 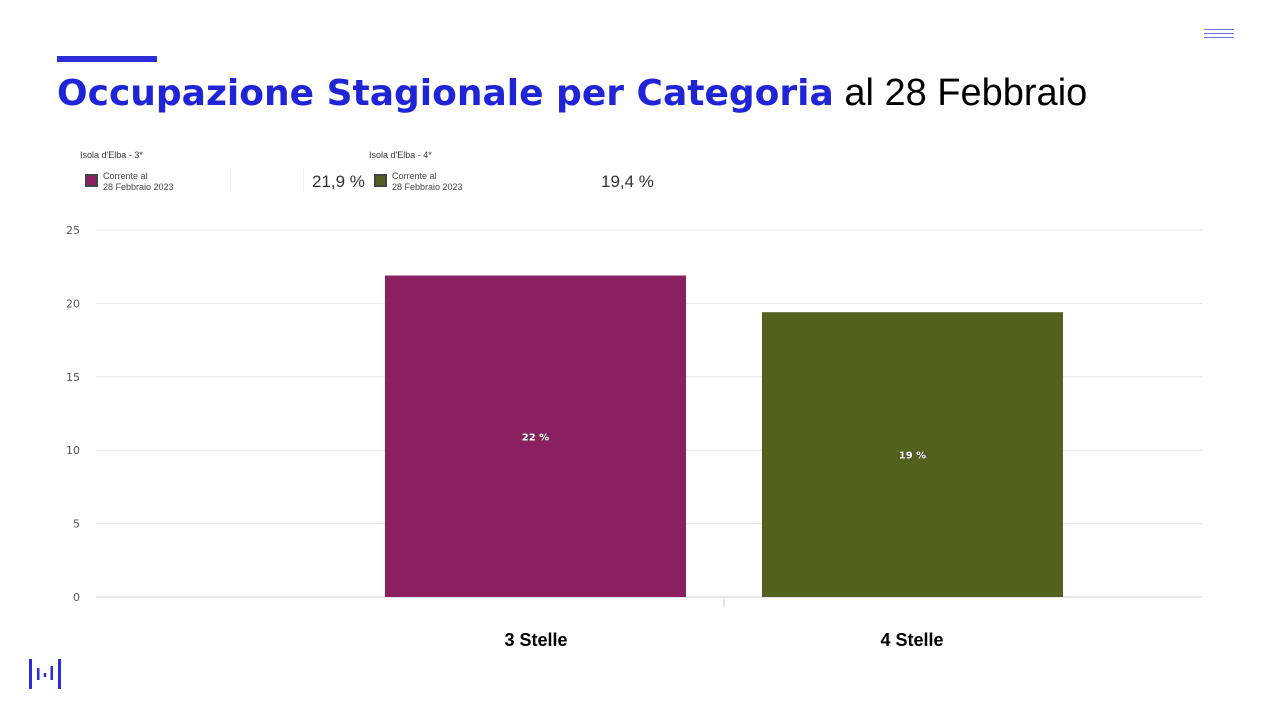 I want to click on y-tick-label: 25, so click(x=73, y=230).